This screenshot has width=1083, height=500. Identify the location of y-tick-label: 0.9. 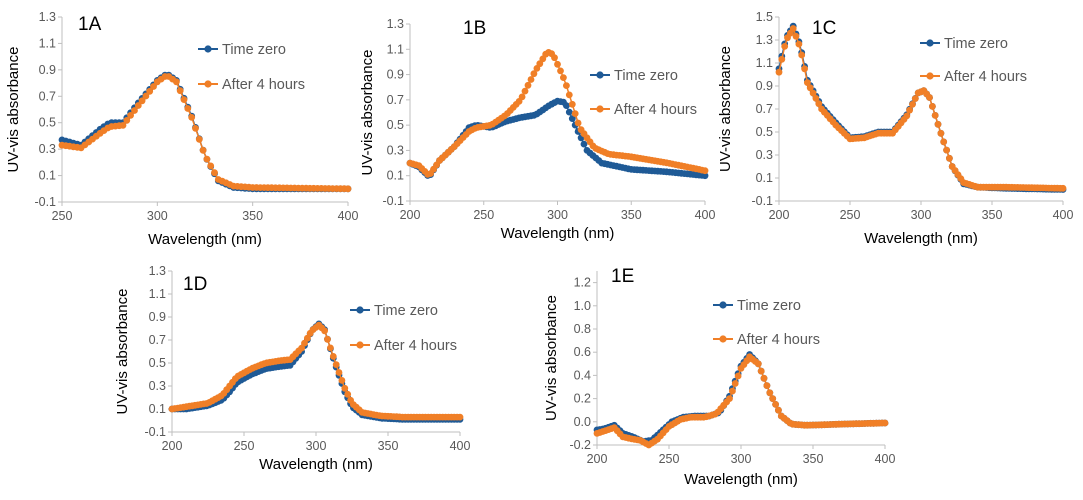
(47, 70).